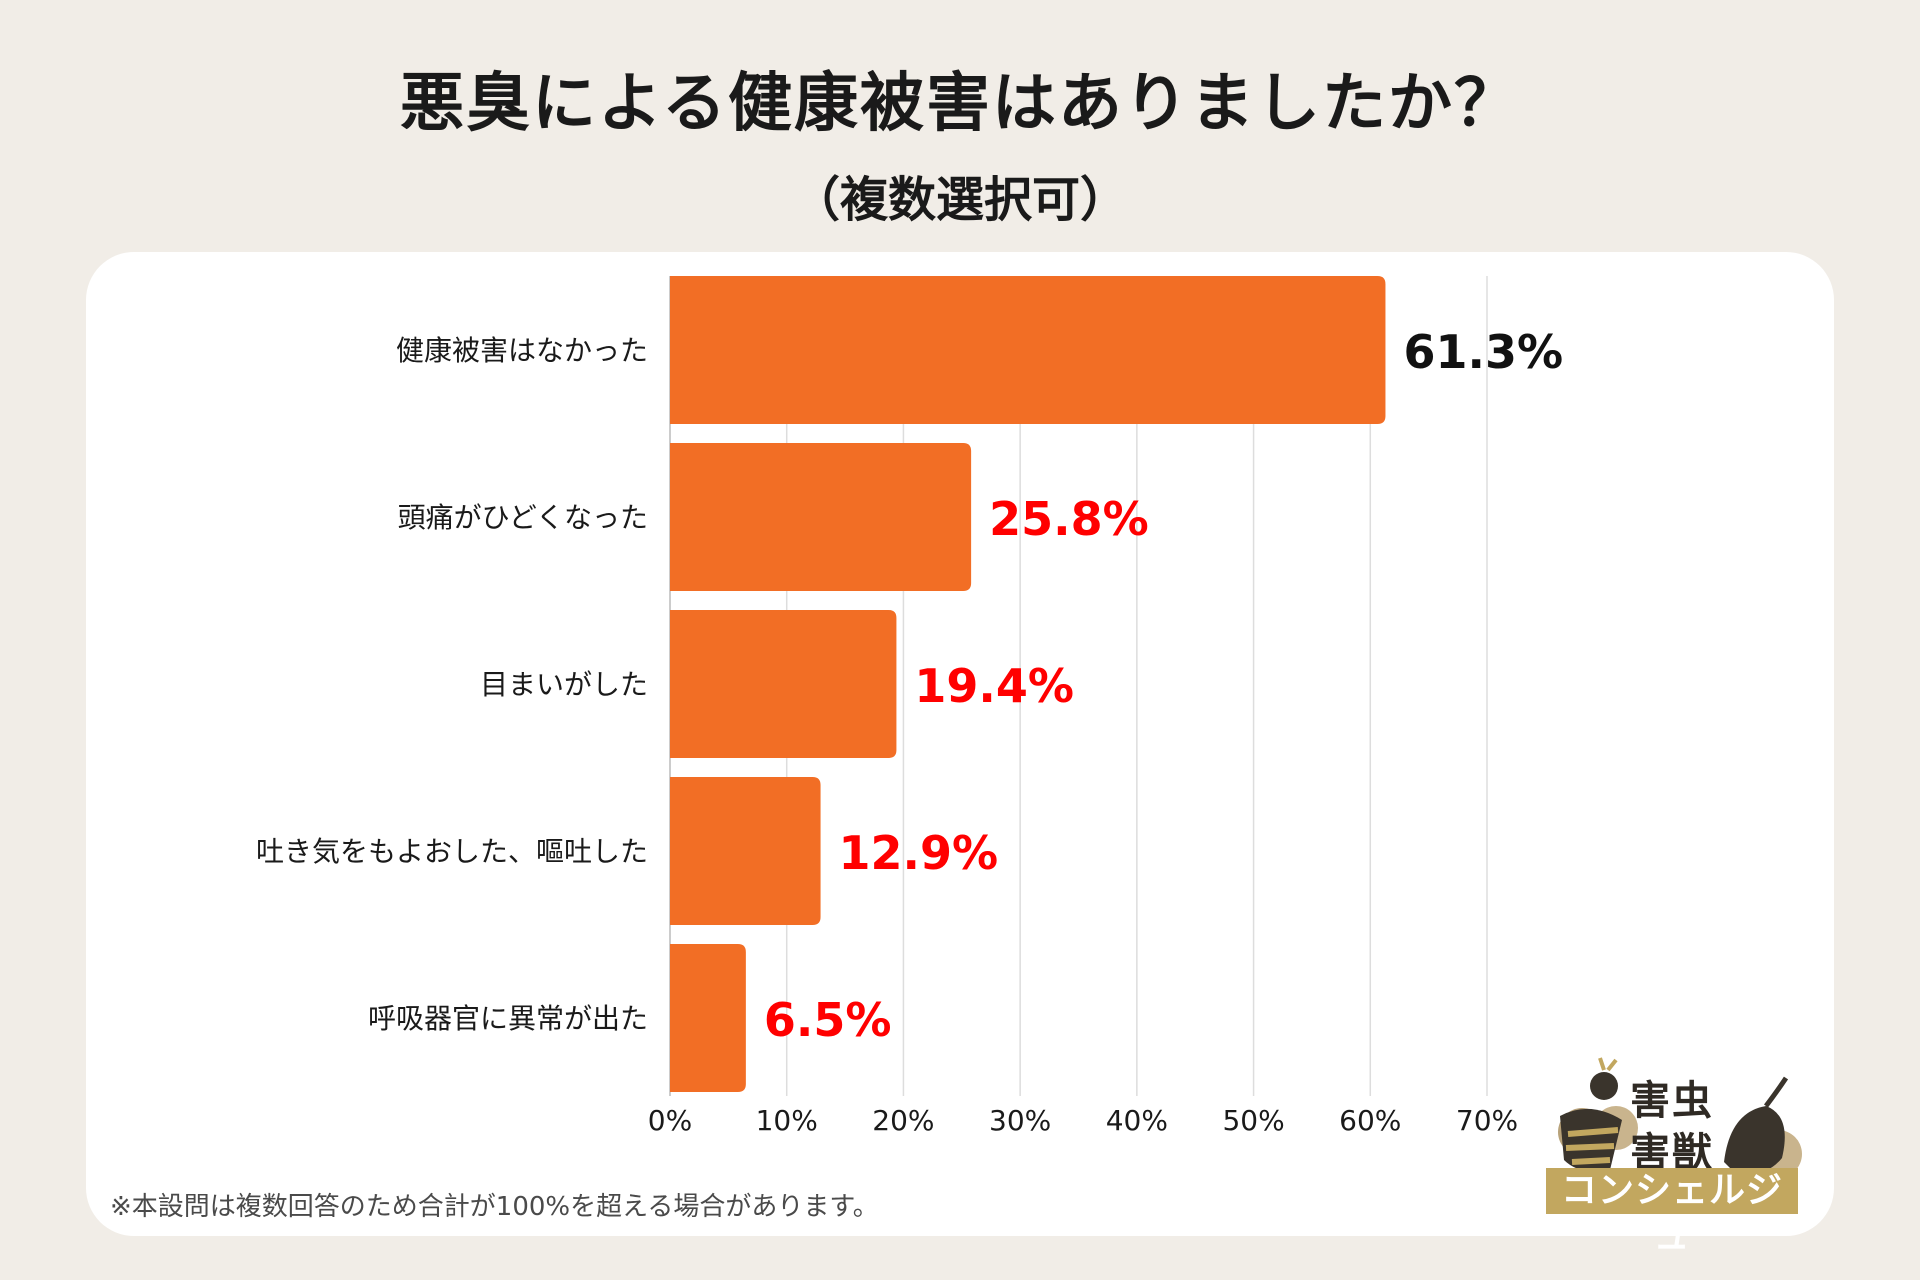  Describe the element at coordinates (1672, 1101) in the screenshot. I see `logo-text-line1: 害虫` at that location.